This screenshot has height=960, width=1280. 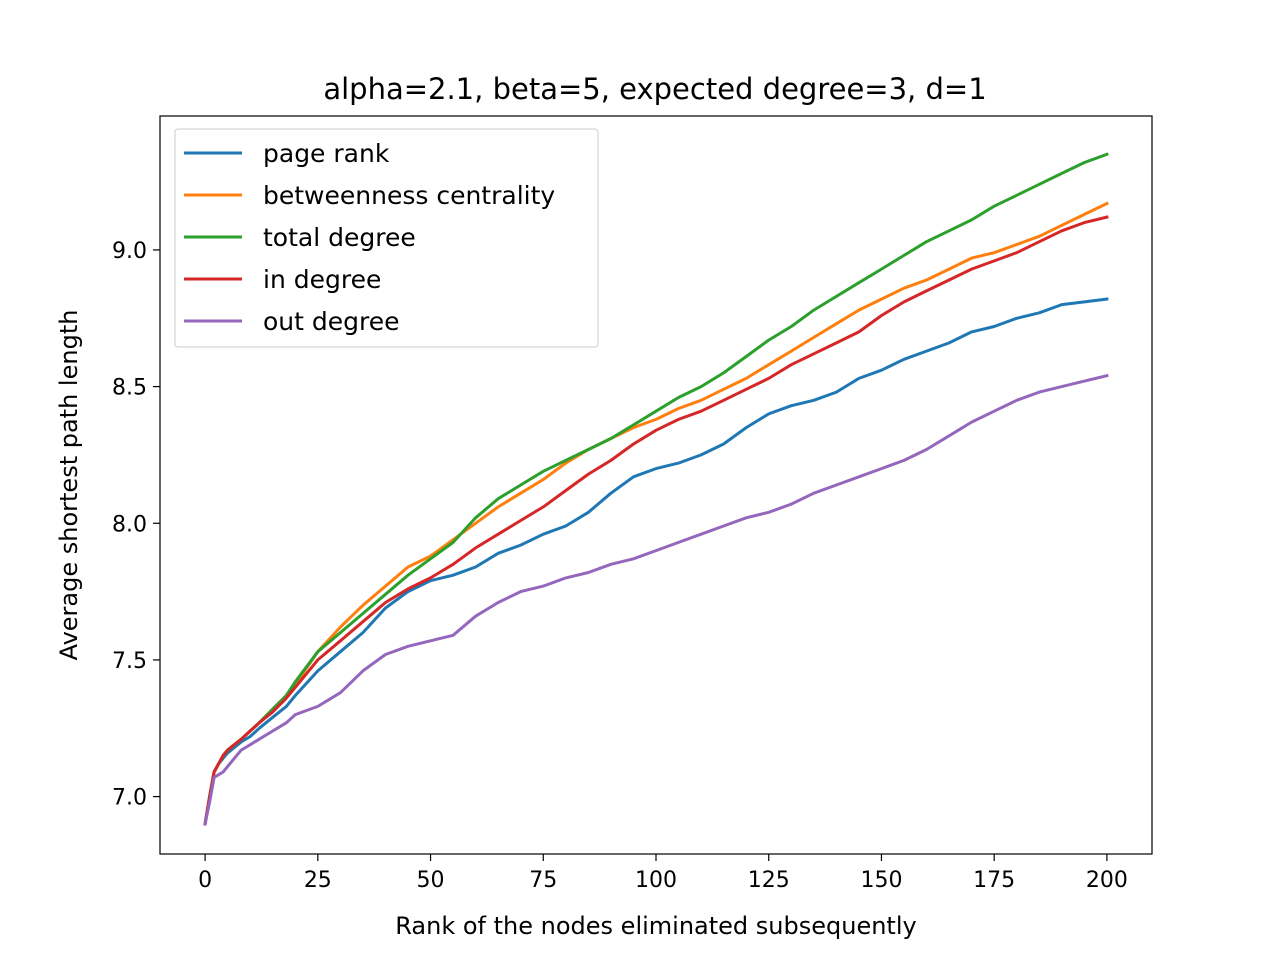 I want to click on legend-box, so click(x=386, y=238).